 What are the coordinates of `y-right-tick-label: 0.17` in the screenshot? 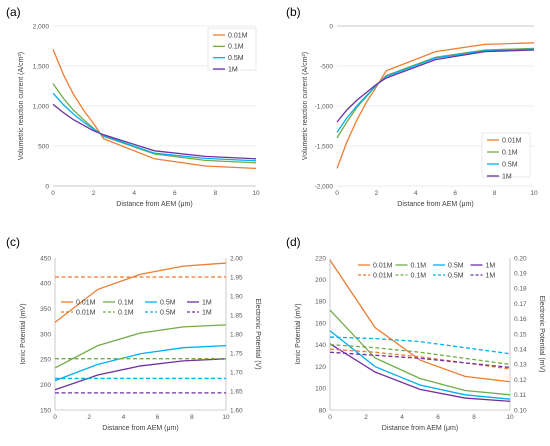 It's located at (520, 304).